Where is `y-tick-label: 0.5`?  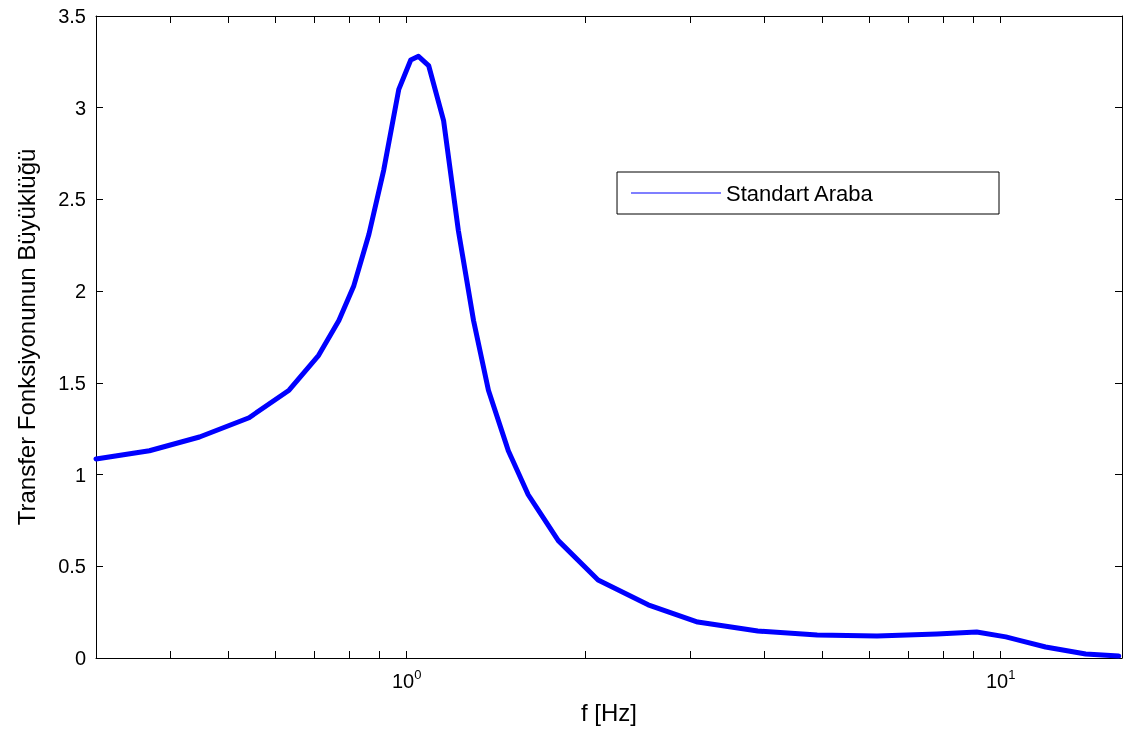
y-tick-label: 0.5 is located at coordinates (72, 566).